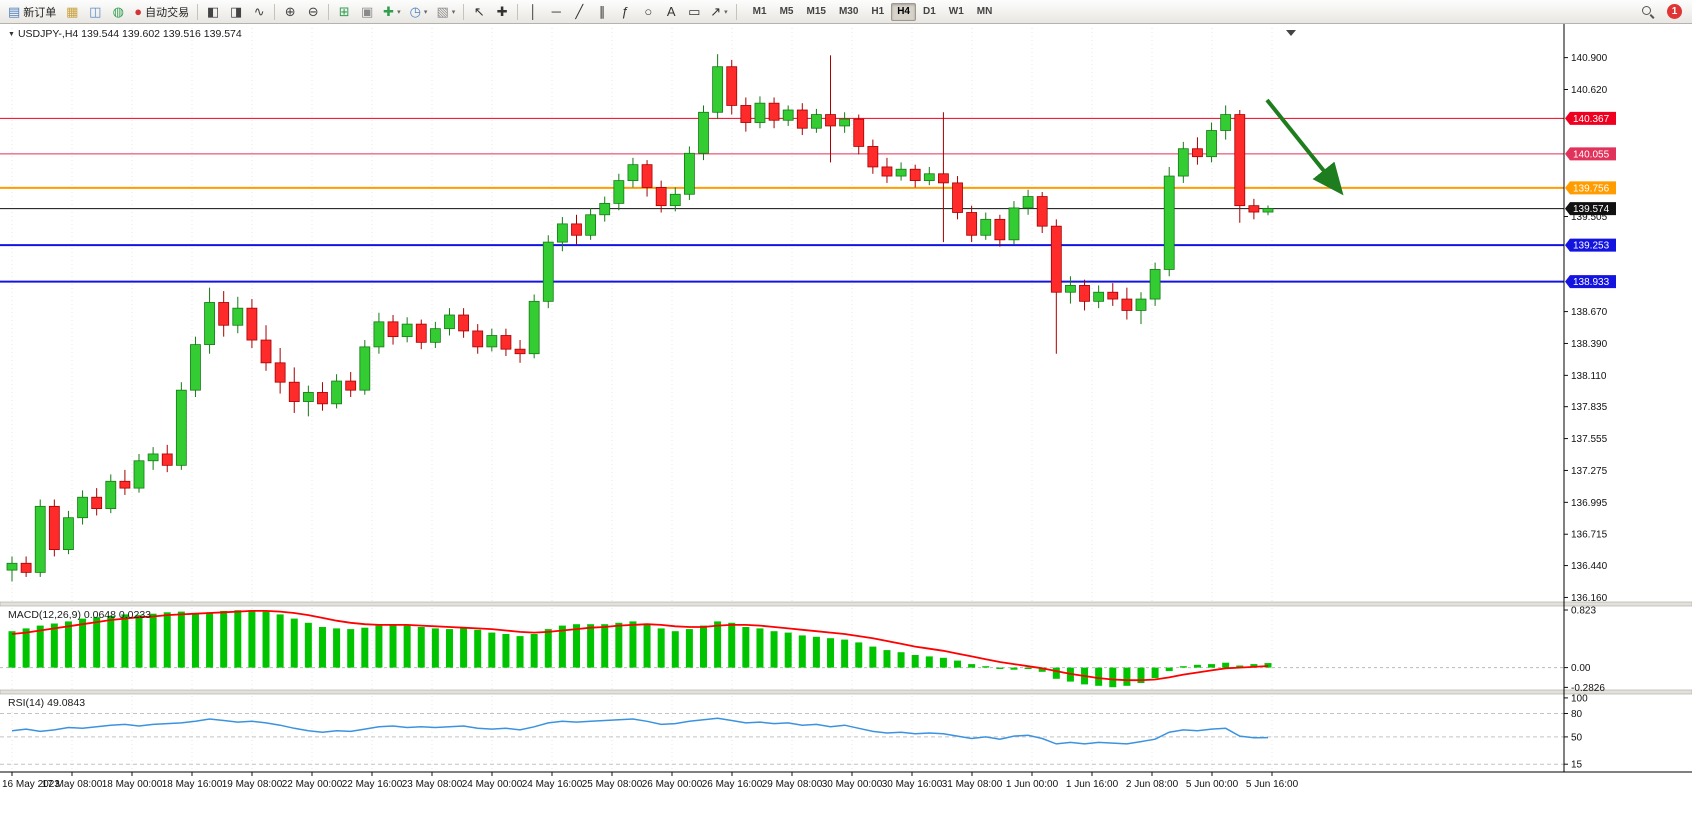 This screenshot has height=839, width=1692. I want to click on price-line-label-text: 140.055, so click(1591, 154).